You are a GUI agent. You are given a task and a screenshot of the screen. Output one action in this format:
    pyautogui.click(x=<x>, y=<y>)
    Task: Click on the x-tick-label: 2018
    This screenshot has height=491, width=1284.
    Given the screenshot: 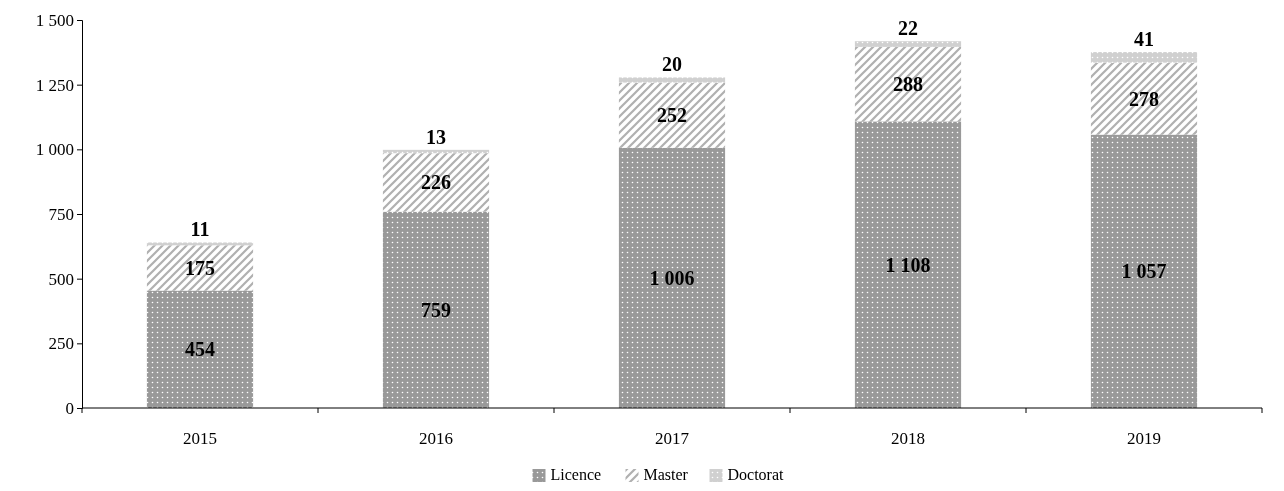 What is the action you would take?
    pyautogui.click(x=908, y=438)
    